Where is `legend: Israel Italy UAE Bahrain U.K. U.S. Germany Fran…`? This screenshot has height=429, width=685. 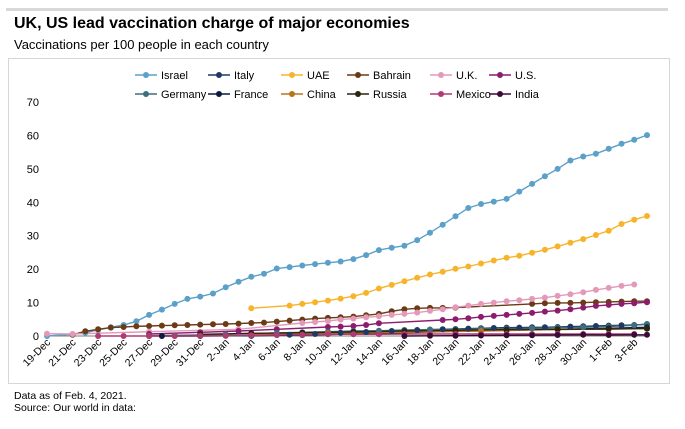
legend: Israel Italy UAE Bahrain U.K. U.S. Germany Fran… is located at coordinates (337, 85).